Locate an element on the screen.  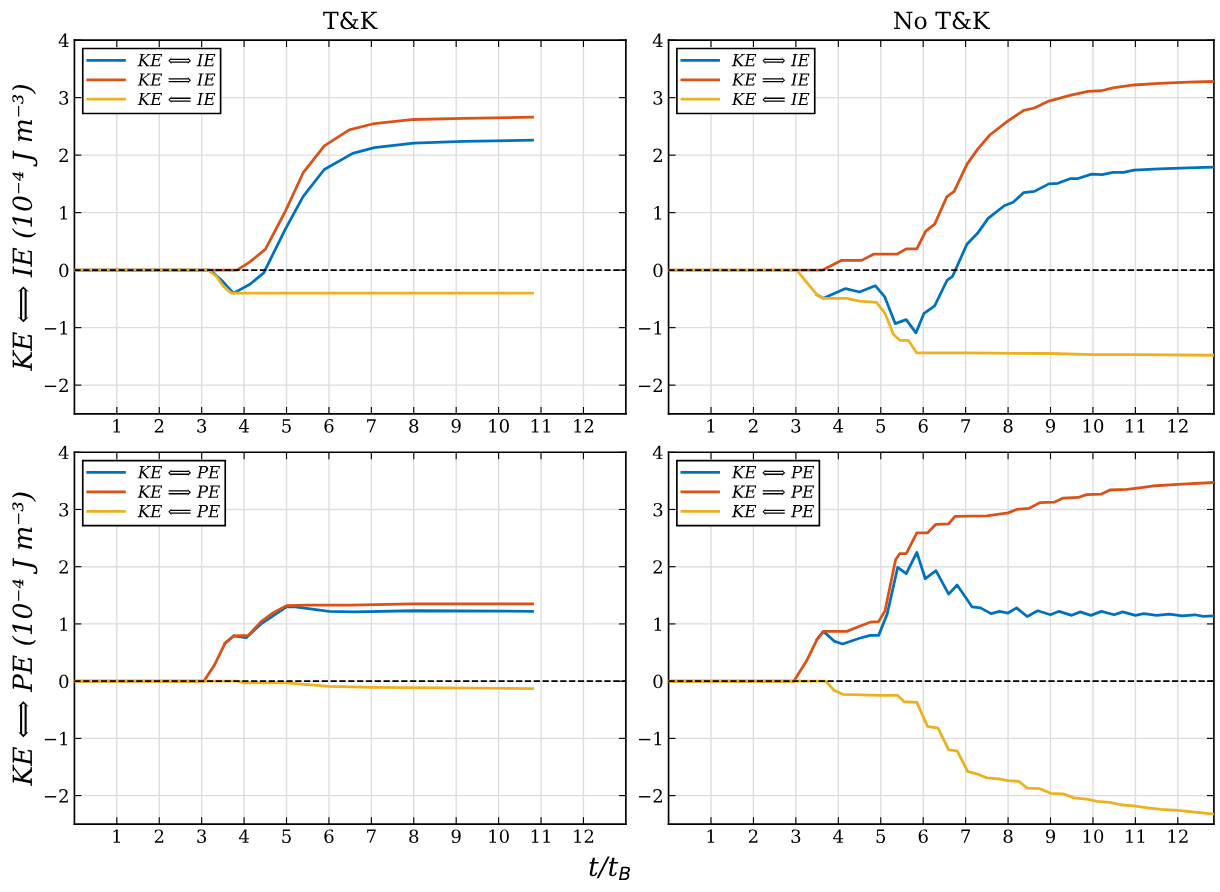
chart-title: T&K is located at coordinates (350, 20).